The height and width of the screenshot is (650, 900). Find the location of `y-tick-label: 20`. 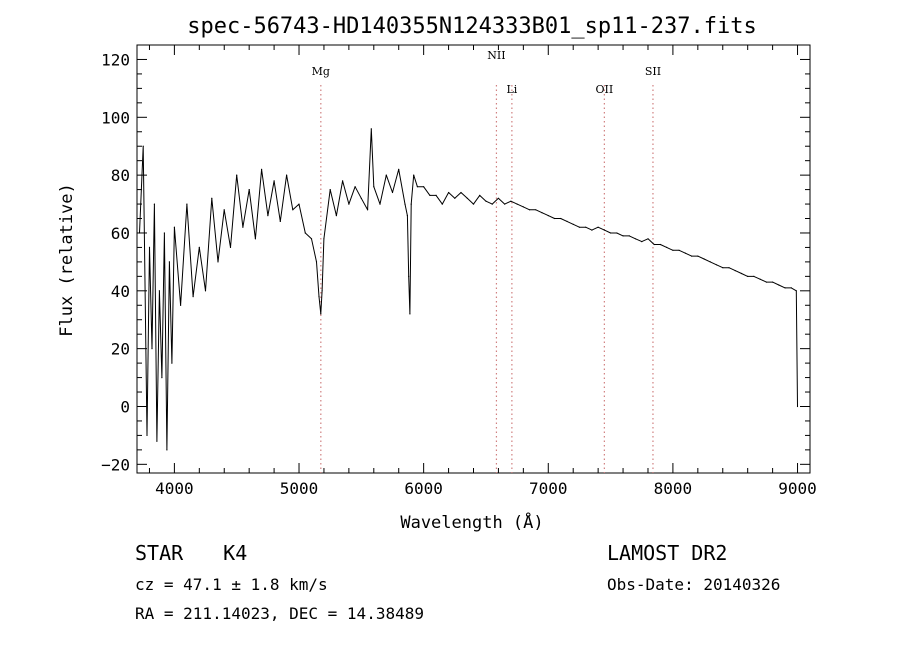

y-tick-label: 20 is located at coordinates (120, 349).